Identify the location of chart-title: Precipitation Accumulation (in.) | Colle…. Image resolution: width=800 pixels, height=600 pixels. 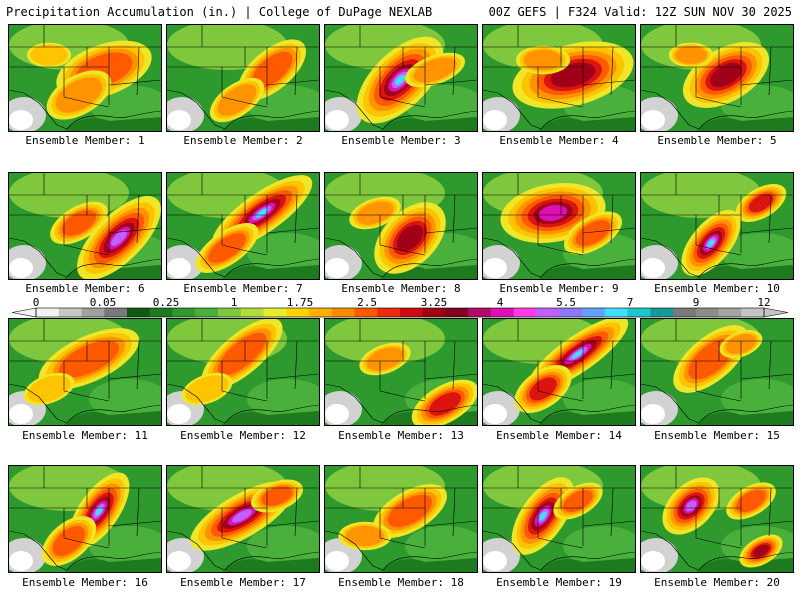
(219, 12).